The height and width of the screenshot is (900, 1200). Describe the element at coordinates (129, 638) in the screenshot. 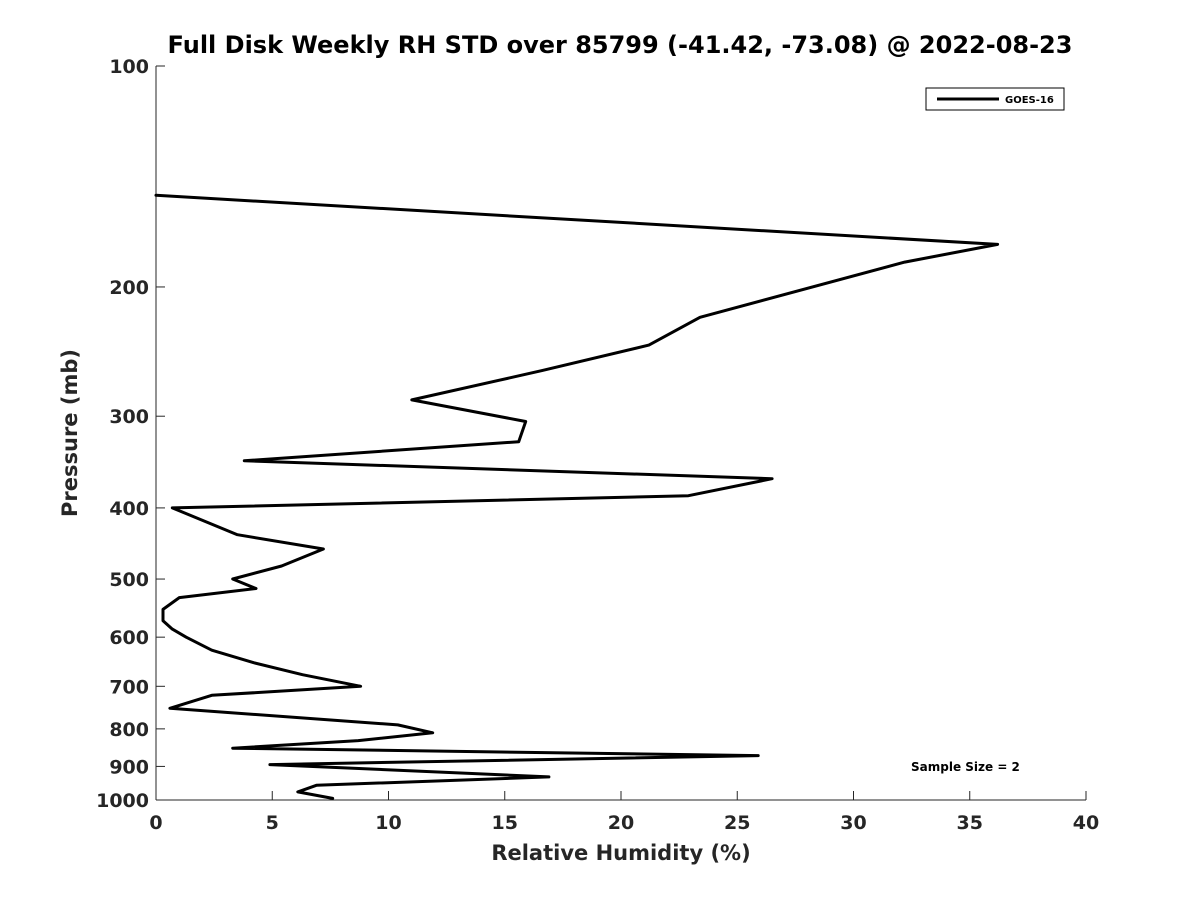

I see `y-tick-label: 600` at that location.